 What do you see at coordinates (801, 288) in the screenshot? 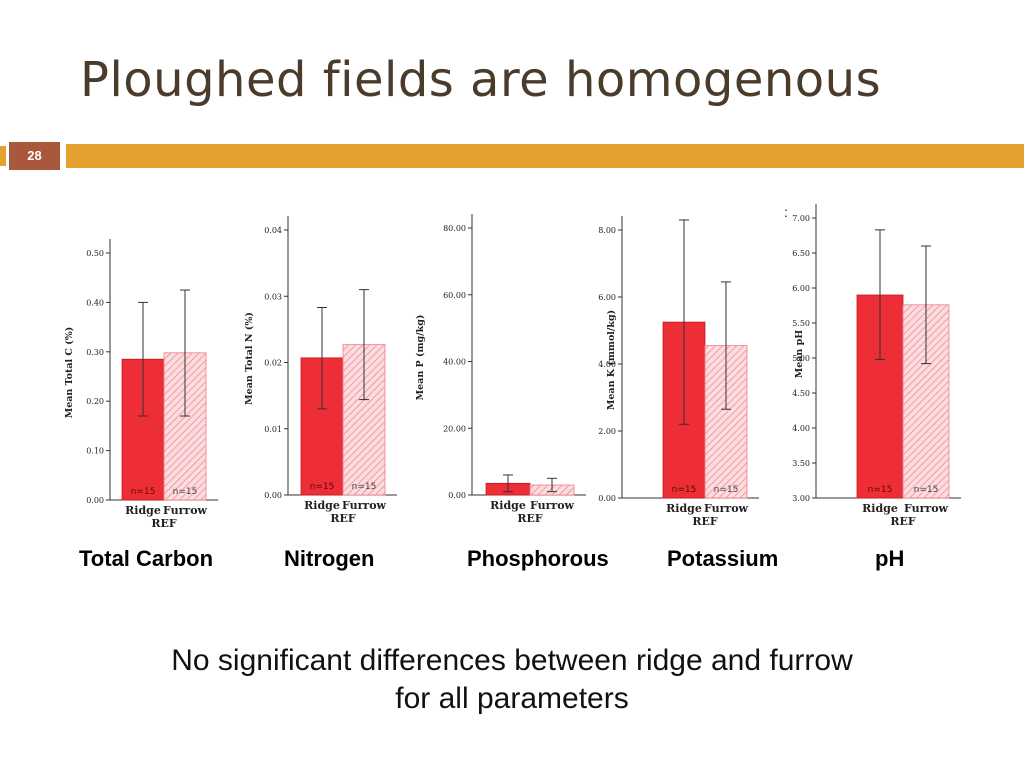
I see `ph-y-tick-label: 6.00` at bounding box center [801, 288].